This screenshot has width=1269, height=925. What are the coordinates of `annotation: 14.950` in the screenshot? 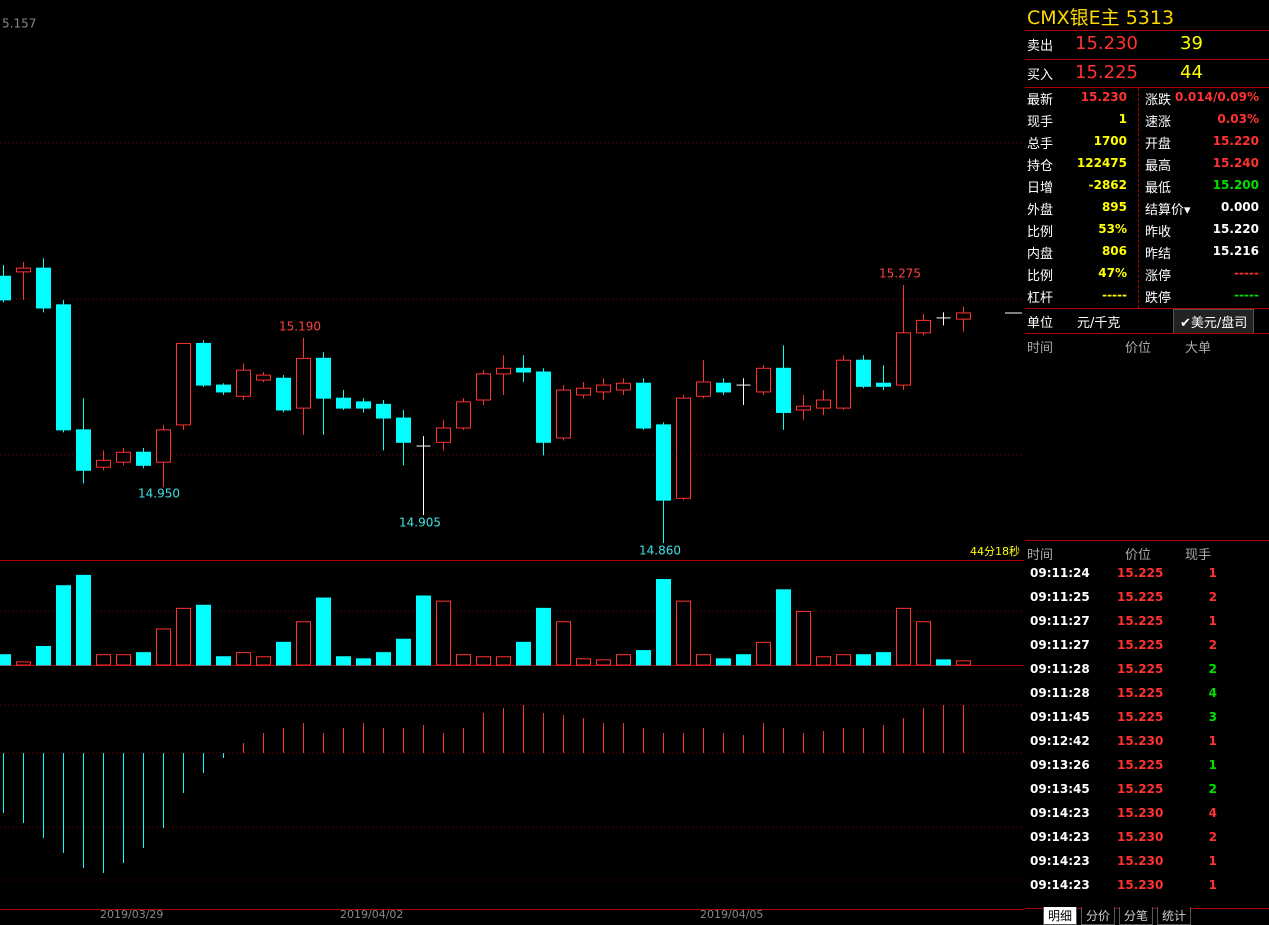 It's located at (159, 494).